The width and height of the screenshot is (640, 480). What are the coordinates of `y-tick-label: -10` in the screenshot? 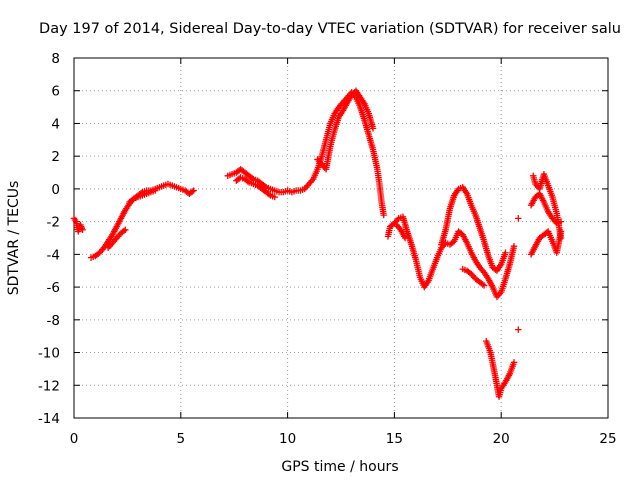 It's located at (49, 354).